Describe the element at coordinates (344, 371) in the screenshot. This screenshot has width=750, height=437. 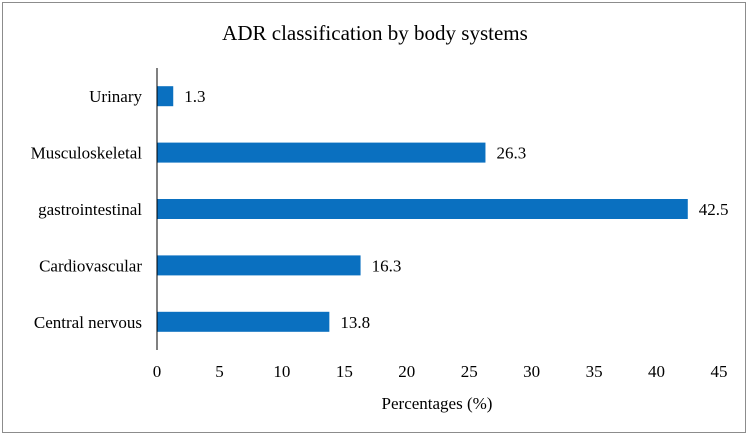
I see `x-tick-label: 15` at that location.